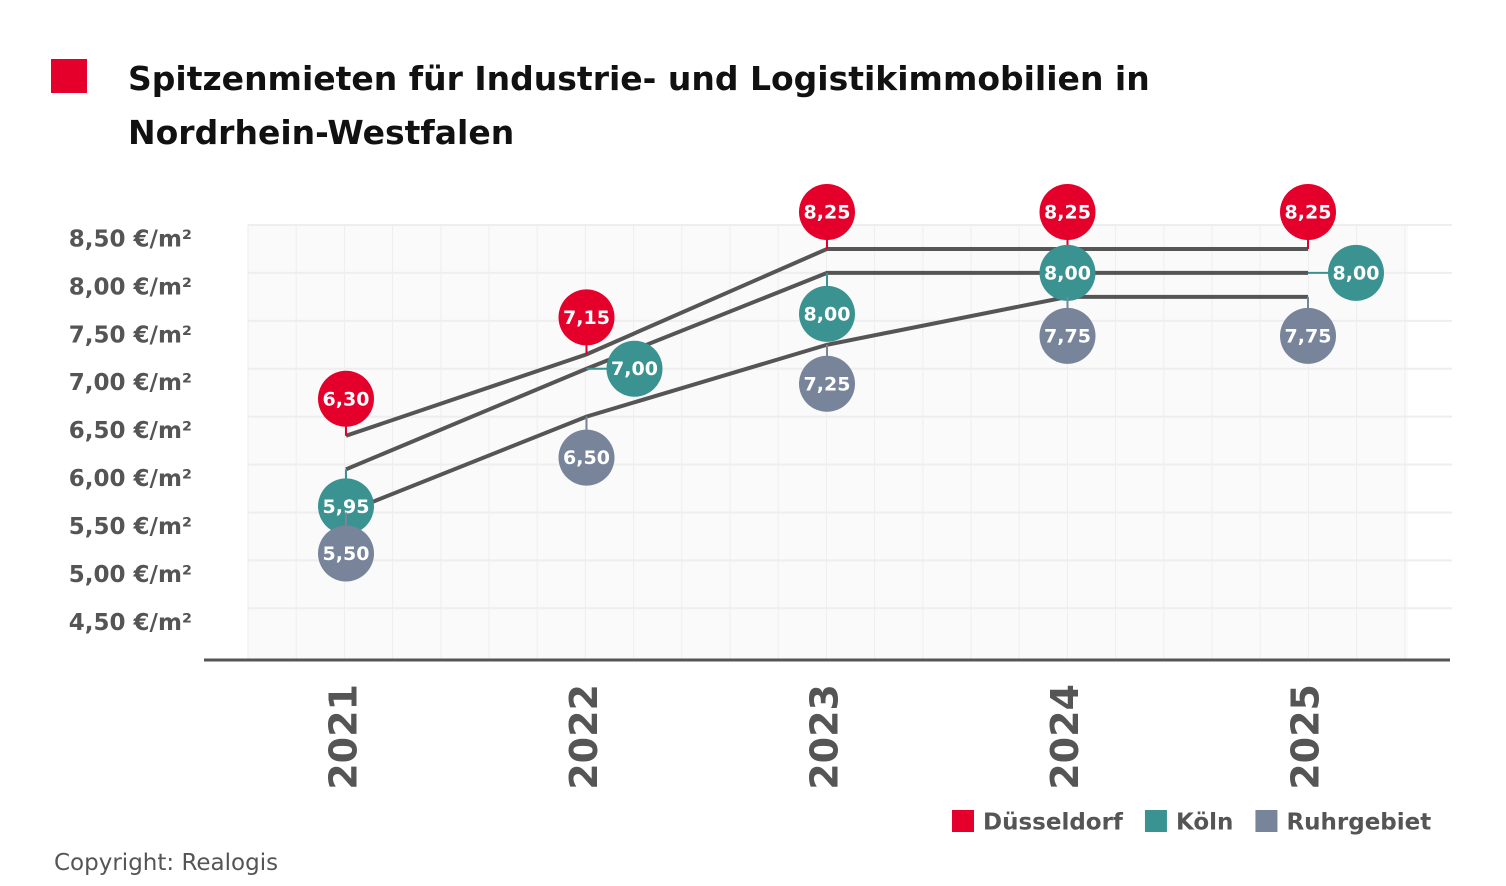 The image size is (1506, 886). What do you see at coordinates (1065, 737) in the screenshot?
I see `x-tick-label: 2024` at bounding box center [1065, 737].